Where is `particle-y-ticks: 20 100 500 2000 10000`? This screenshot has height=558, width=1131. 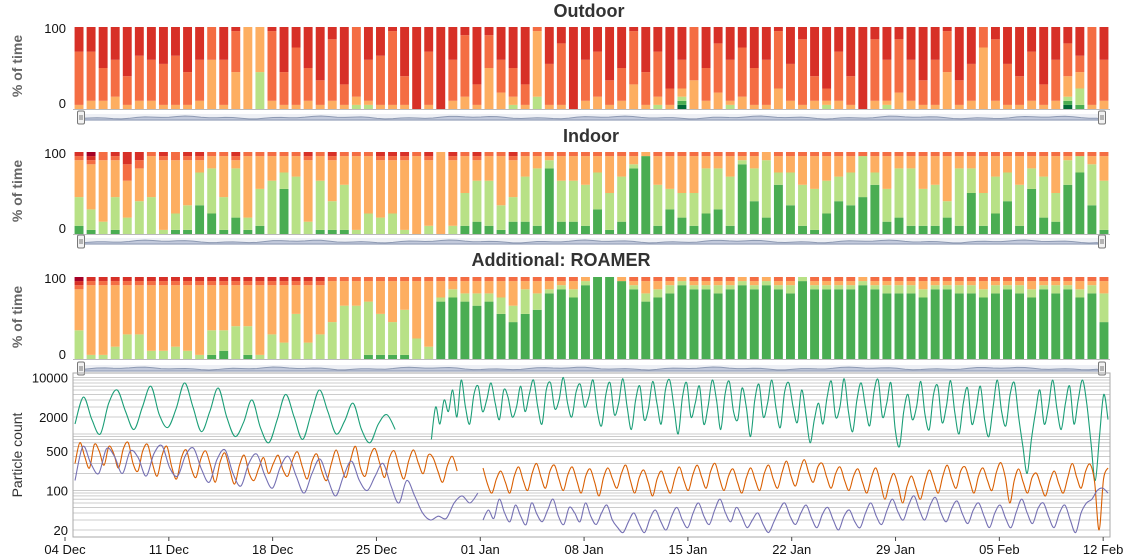
particle-y-ticks: 20 100 500 2000 10000 is located at coordinates (50, 453).